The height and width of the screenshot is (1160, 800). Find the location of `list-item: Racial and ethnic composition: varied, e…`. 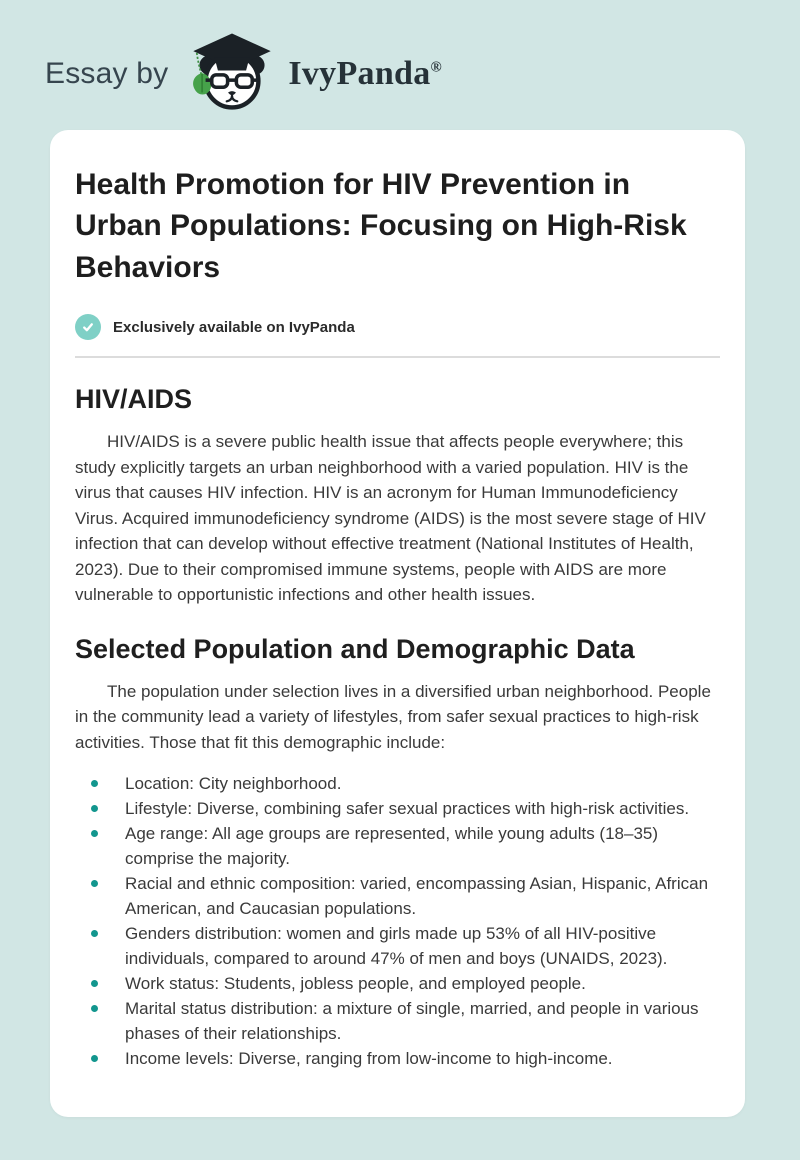

list-item: Racial and ethnic composition: varied, e… is located at coordinates (404, 896).